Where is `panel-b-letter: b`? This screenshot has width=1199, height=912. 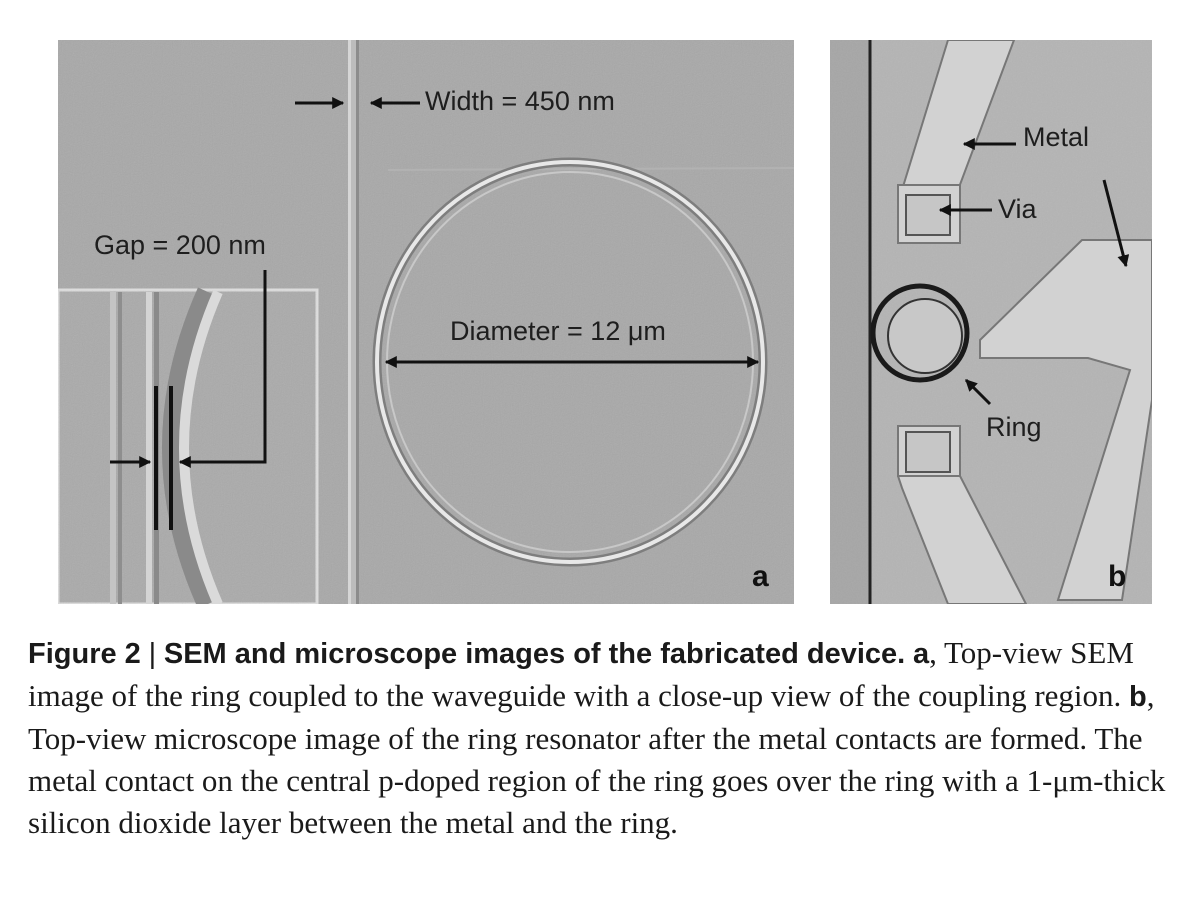 panel-b-letter: b is located at coordinates (1117, 576).